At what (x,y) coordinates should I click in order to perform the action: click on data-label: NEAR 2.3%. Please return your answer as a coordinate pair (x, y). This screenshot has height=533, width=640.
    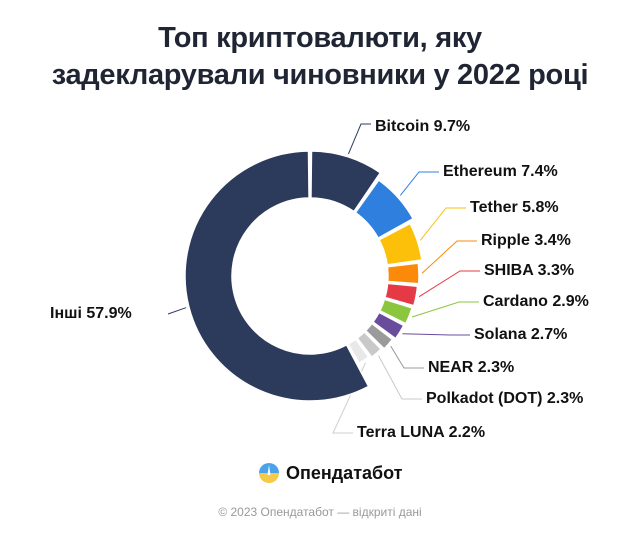
    Looking at the image, I should click on (471, 367).